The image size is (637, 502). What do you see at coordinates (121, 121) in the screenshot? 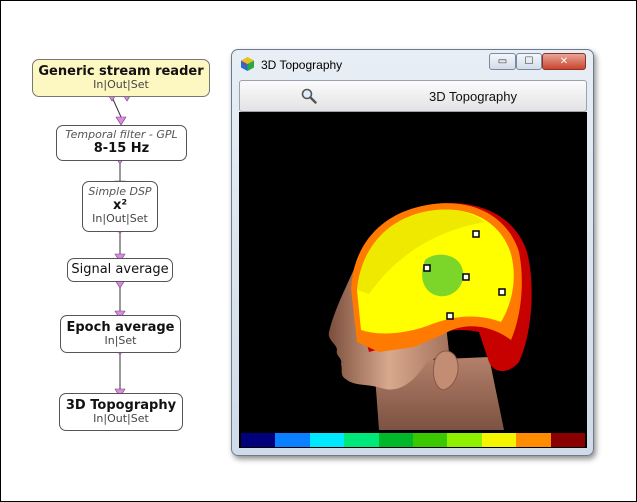
I see `temporal-in-port` at bounding box center [121, 121].